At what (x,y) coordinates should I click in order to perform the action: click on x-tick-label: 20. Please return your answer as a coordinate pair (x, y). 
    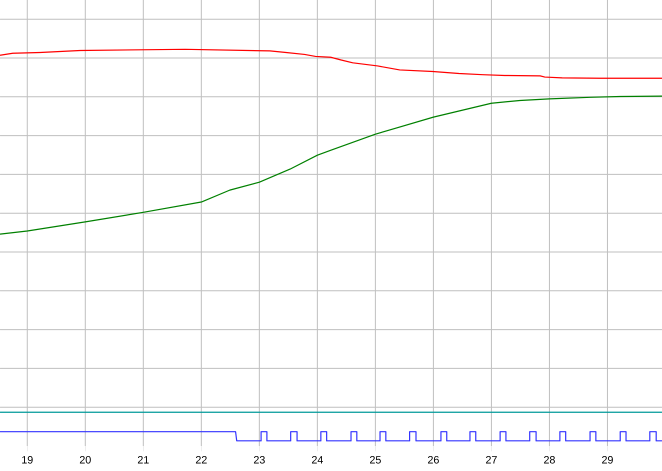
    Looking at the image, I should click on (85, 460).